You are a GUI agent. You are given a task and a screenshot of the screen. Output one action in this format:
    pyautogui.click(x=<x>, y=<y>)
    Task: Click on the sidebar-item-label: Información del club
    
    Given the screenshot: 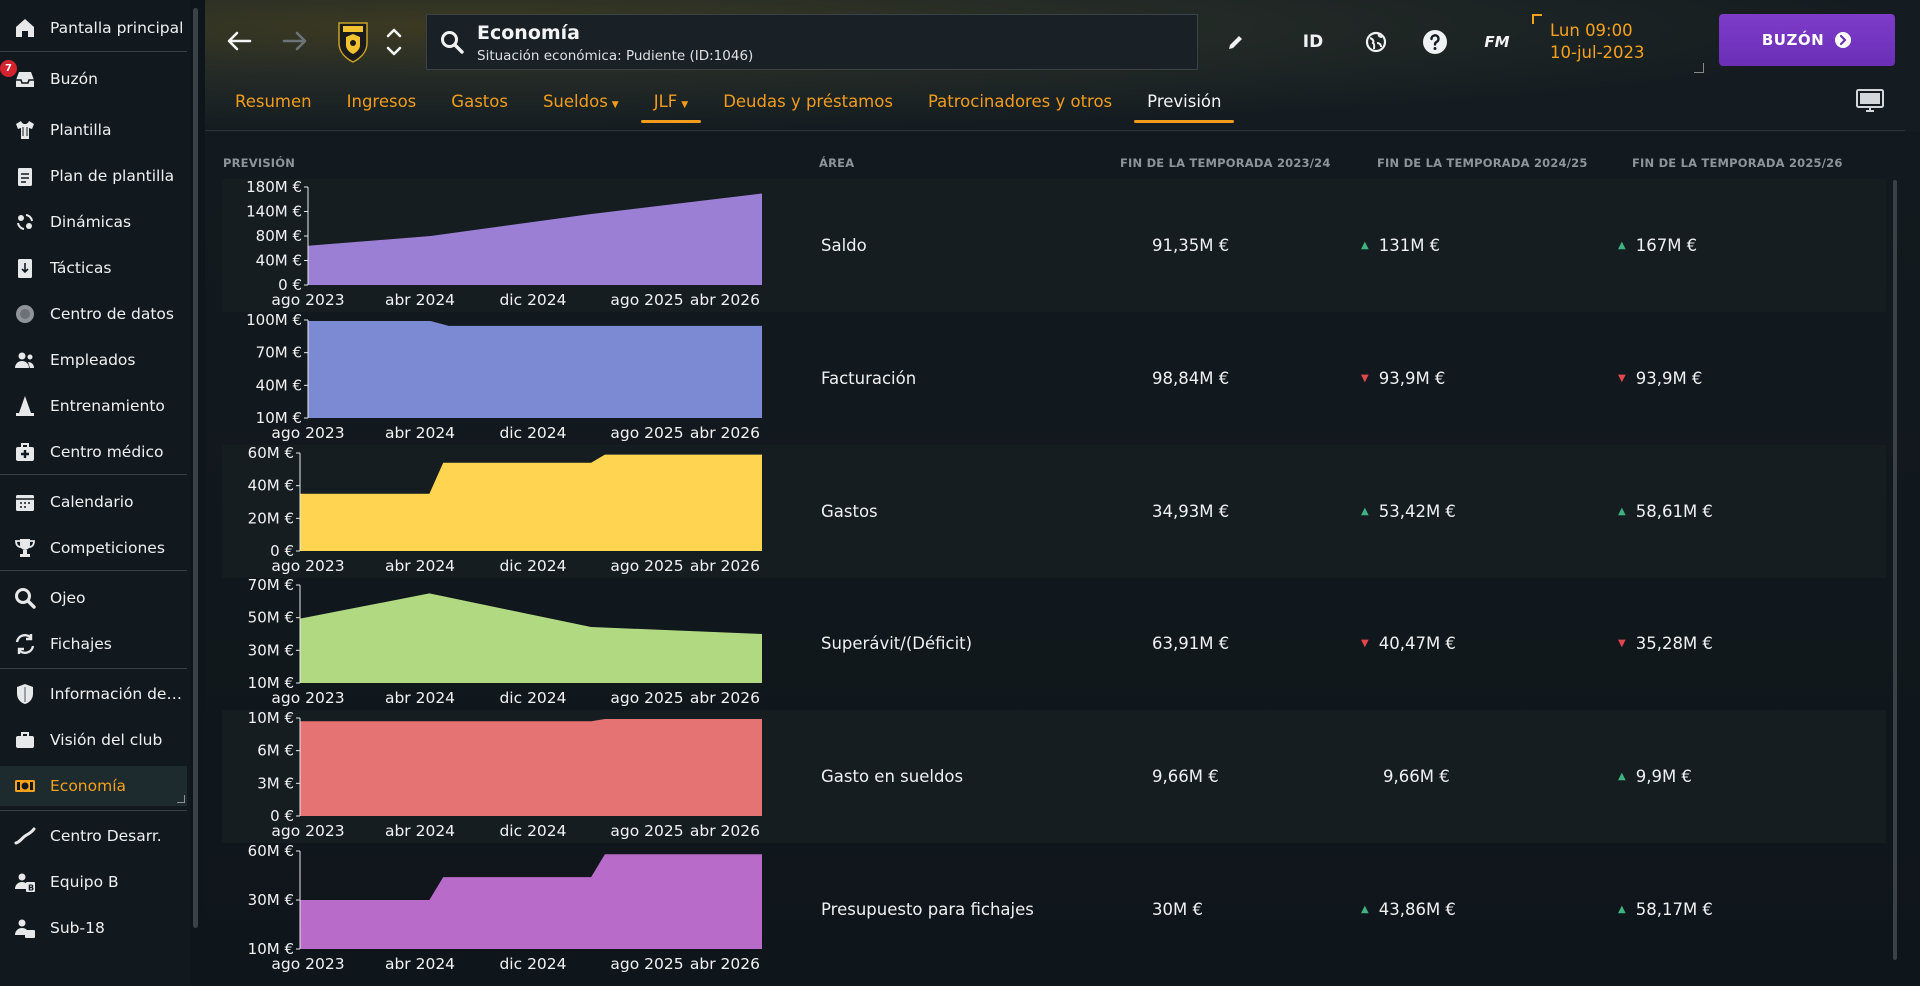 What is the action you would take?
    pyautogui.click(x=118, y=694)
    